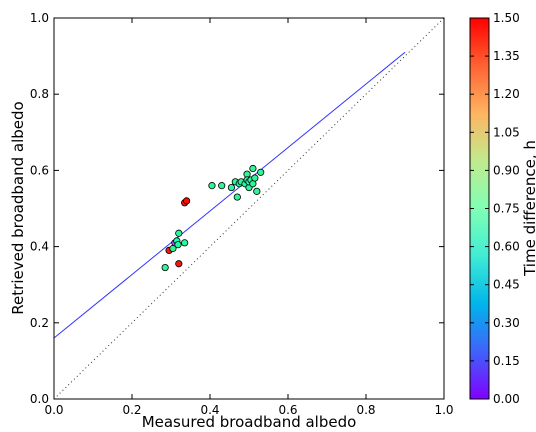 This screenshot has height=432, width=536. What do you see at coordinates (506, 132) in the screenshot?
I see `colorbar-tick-label: 1.05` at bounding box center [506, 132].